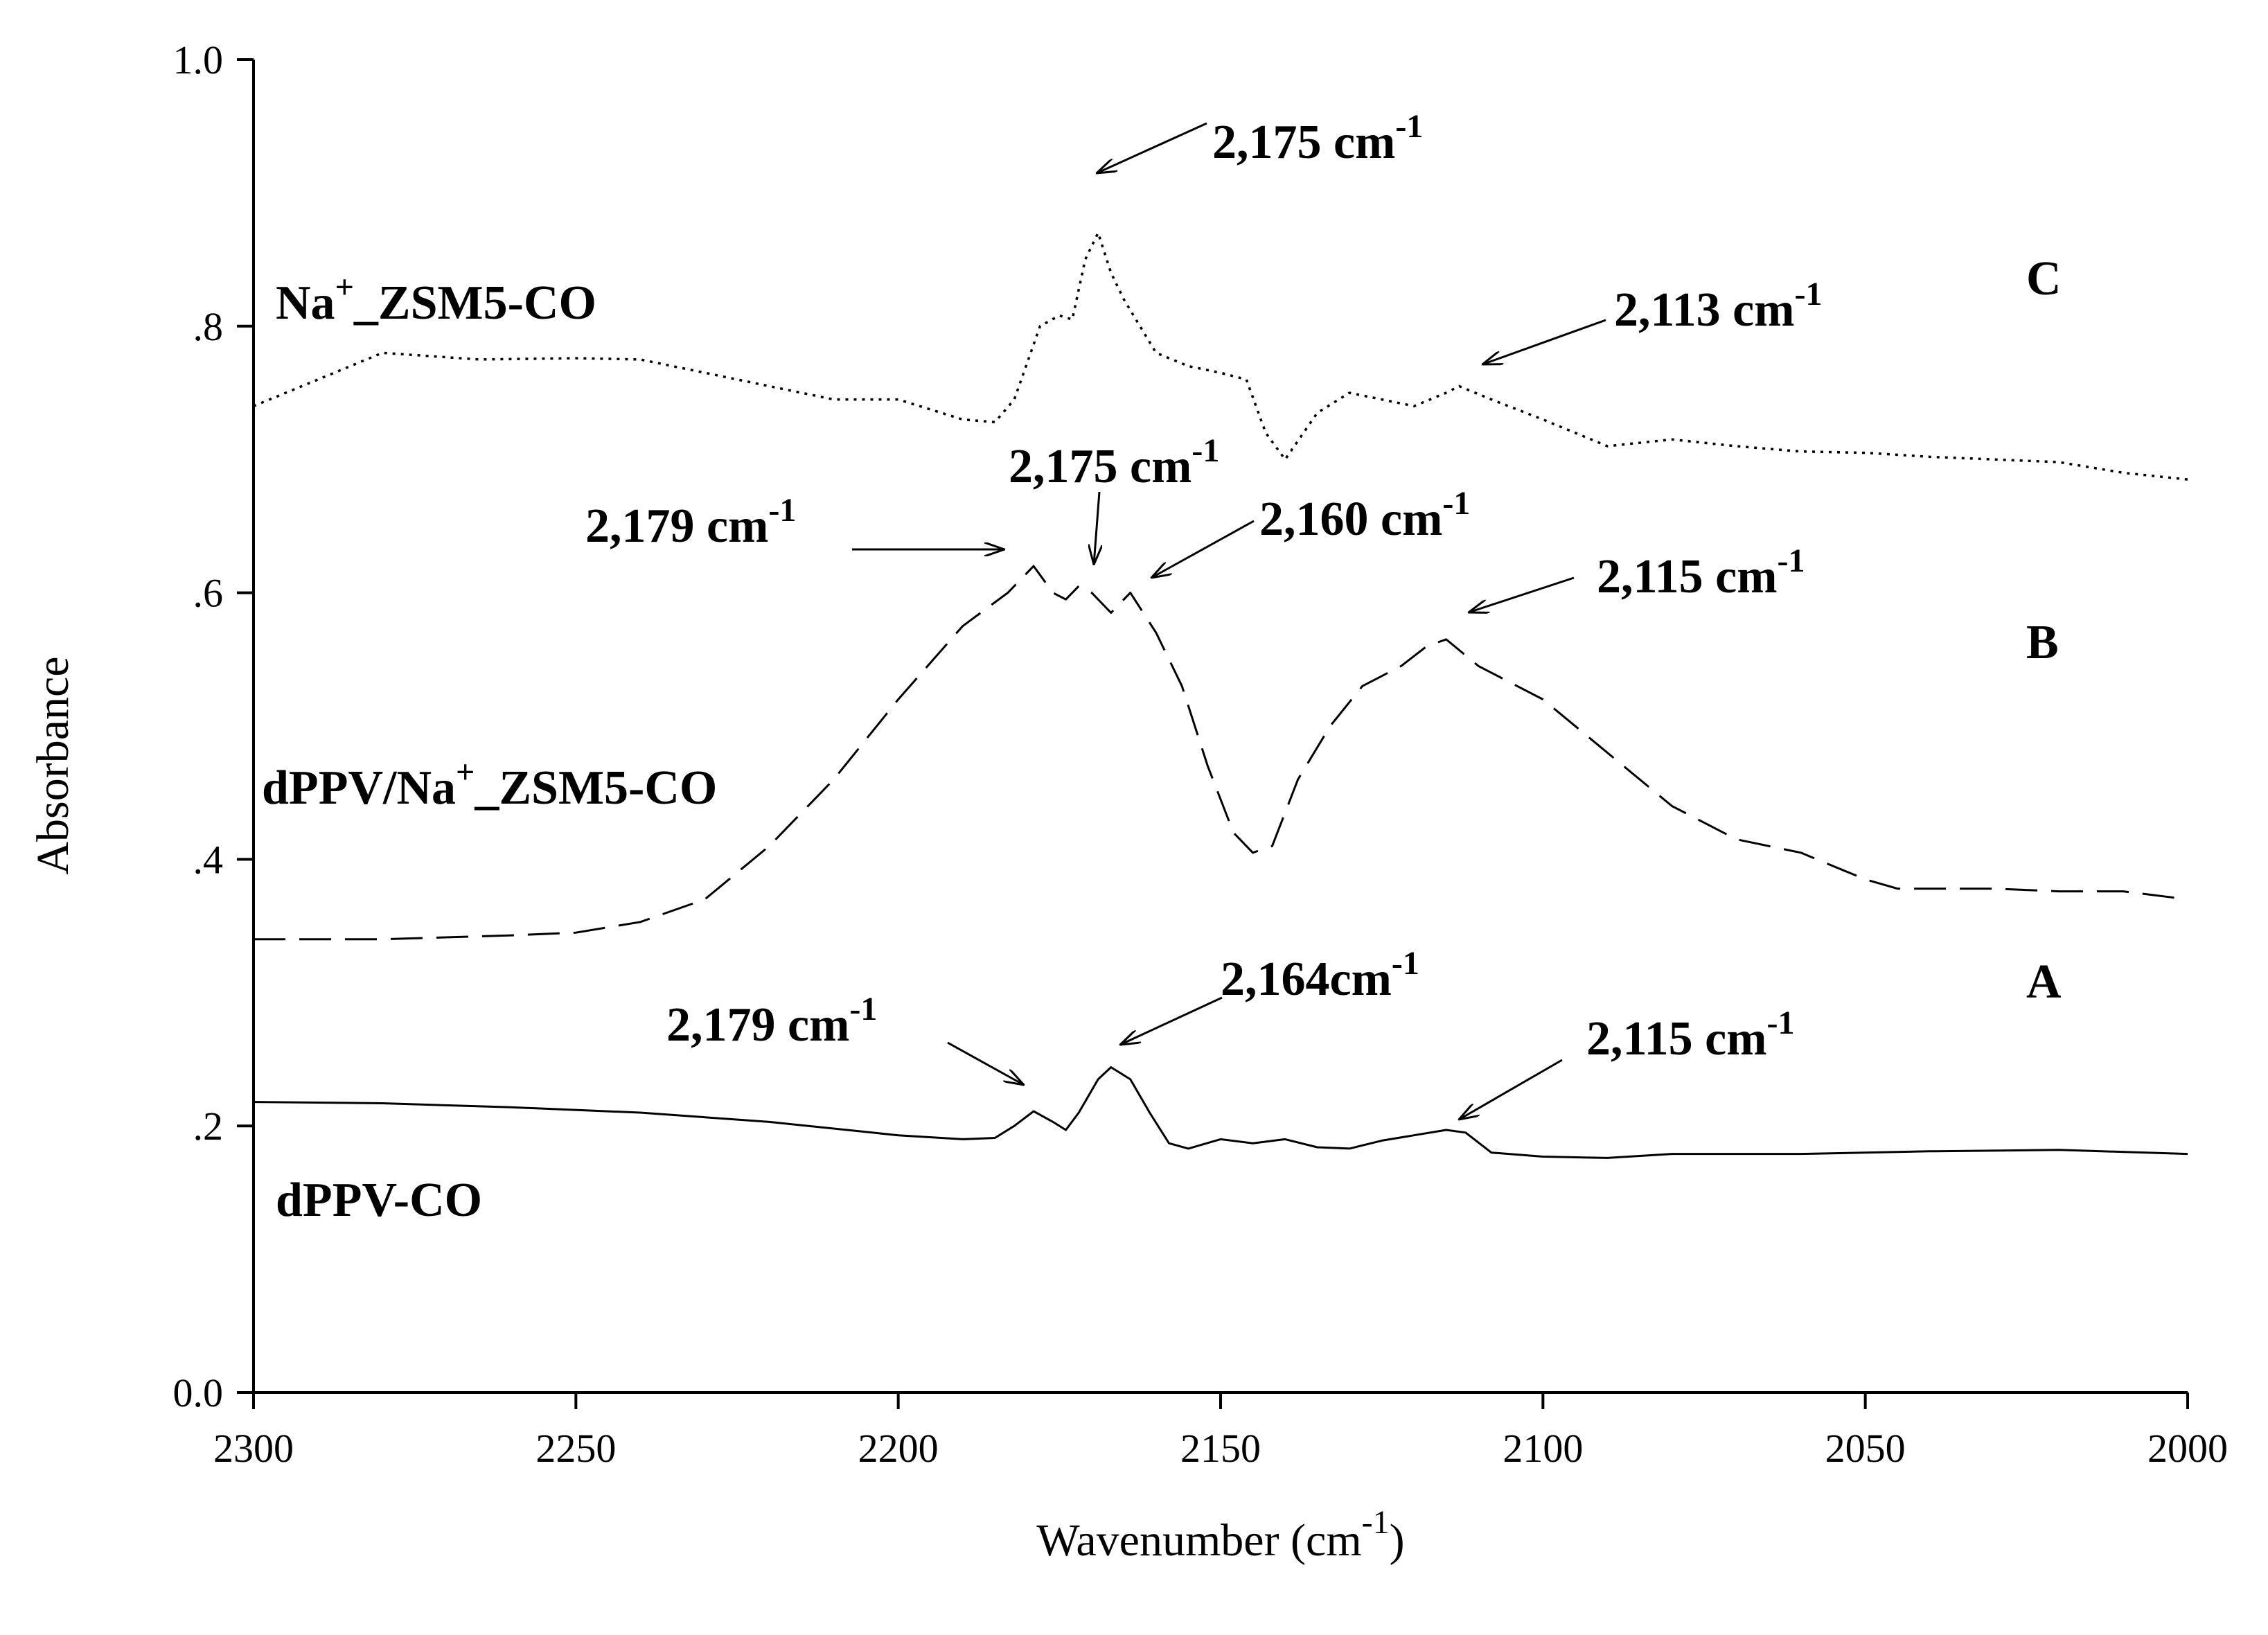 This screenshot has height=1635, width=2268. I want to click on svg-text: 2,164cm-1, so click(1320, 976).